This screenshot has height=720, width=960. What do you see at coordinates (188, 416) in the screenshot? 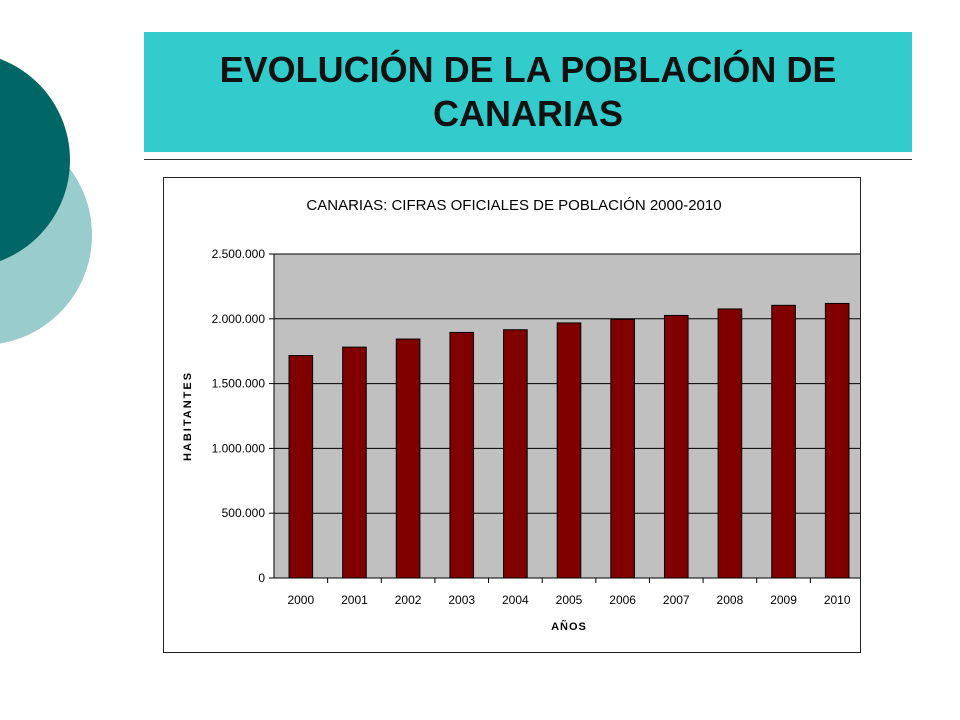
I see `y-axis-label: HABITANTES` at bounding box center [188, 416].